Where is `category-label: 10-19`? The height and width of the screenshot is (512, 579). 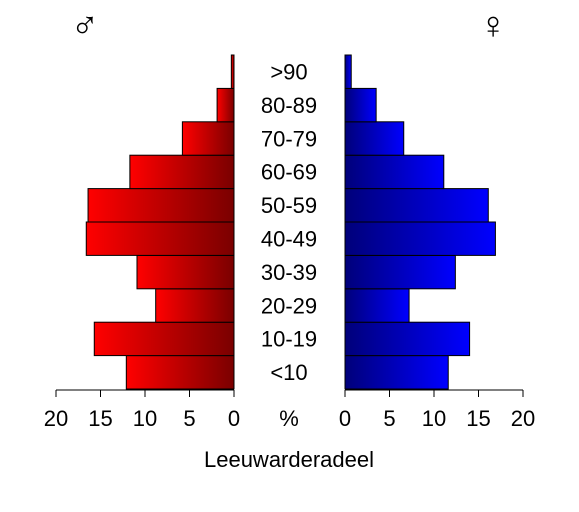
category-label: 10-19 is located at coordinates (289, 339).